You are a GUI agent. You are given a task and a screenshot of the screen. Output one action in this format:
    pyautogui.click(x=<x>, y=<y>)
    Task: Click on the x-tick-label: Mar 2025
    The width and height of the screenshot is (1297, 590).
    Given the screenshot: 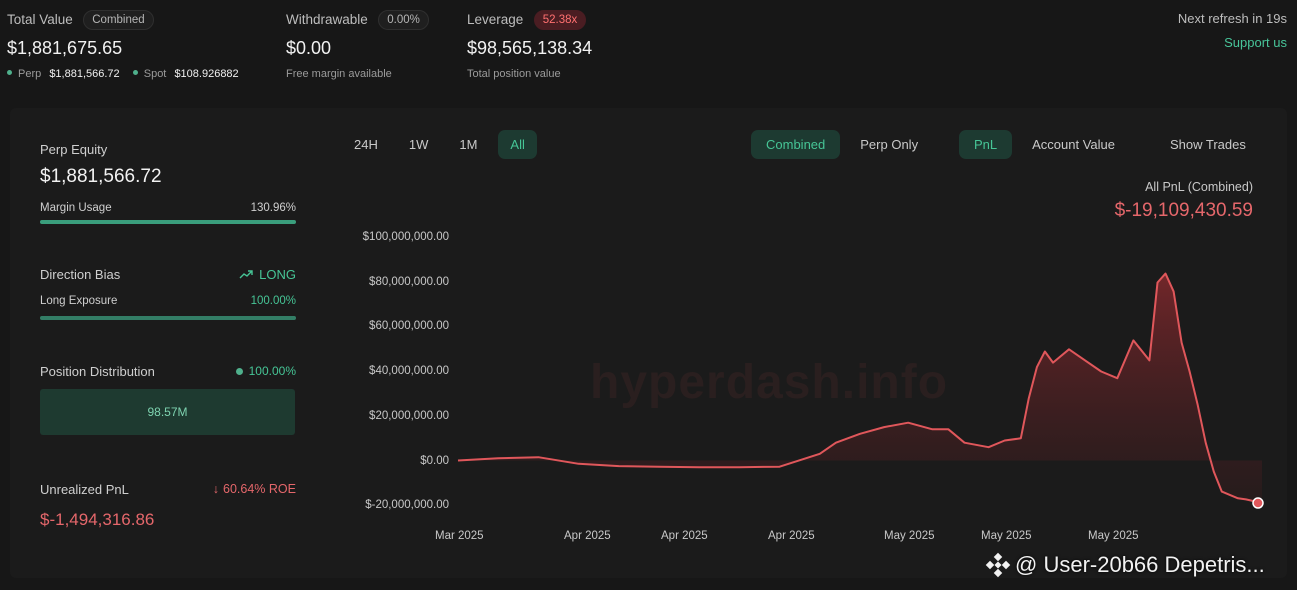 What is the action you would take?
    pyautogui.click(x=459, y=536)
    